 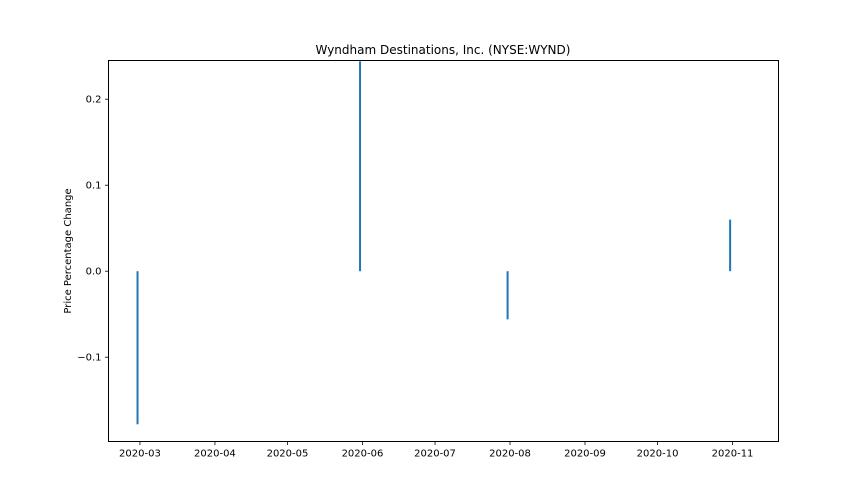 I want to click on x-tick-label: 2020-11, so click(x=733, y=454).